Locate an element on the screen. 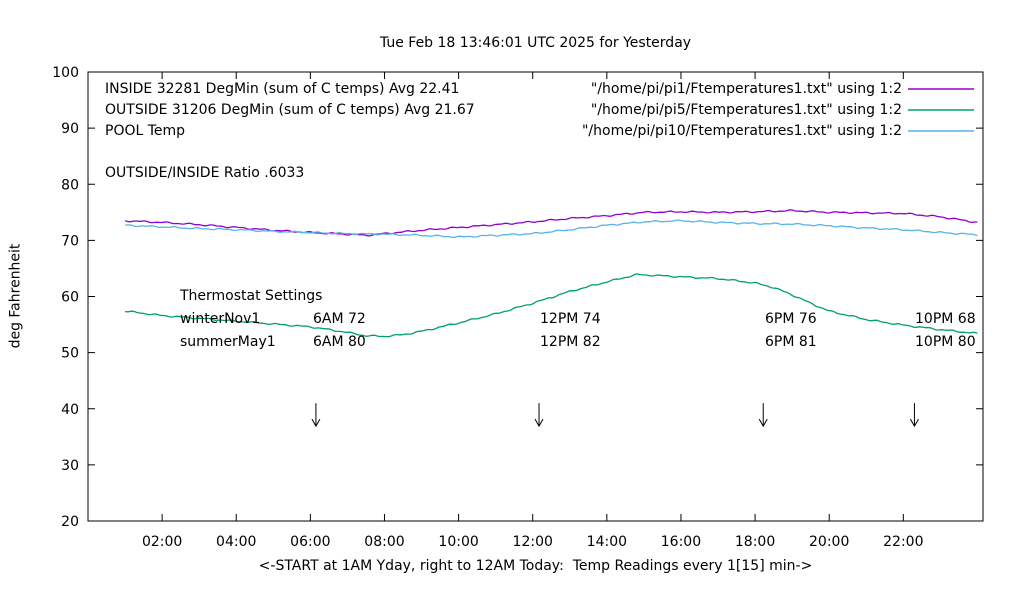 The width and height of the screenshot is (1020, 600). y-axis-label: deg Fahrenheit is located at coordinates (15, 296).